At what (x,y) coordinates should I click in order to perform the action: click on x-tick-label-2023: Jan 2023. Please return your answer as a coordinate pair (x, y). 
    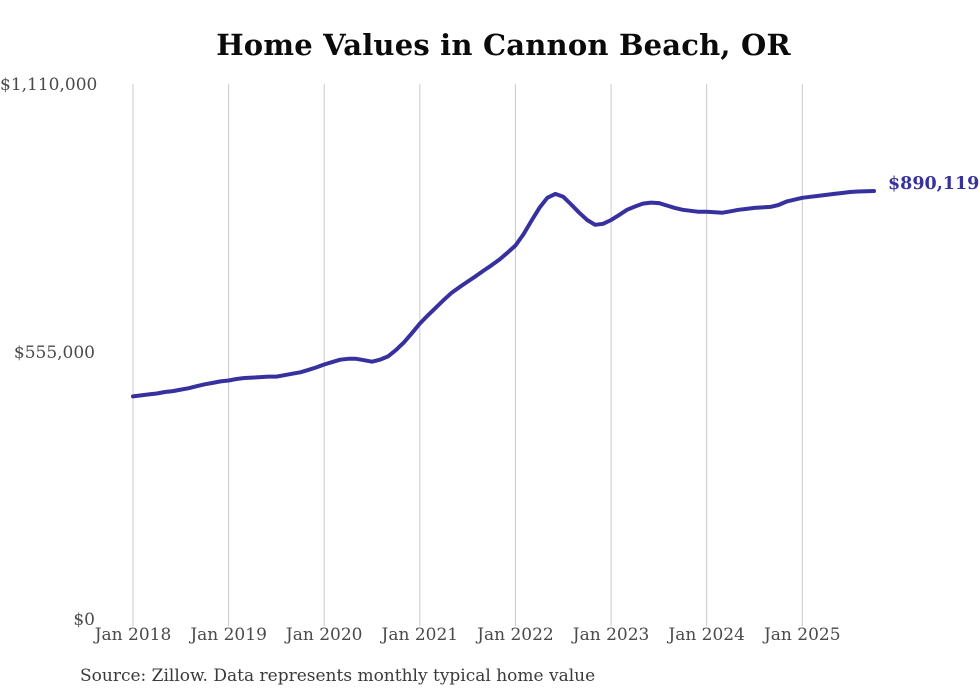
    Looking at the image, I should click on (611, 635).